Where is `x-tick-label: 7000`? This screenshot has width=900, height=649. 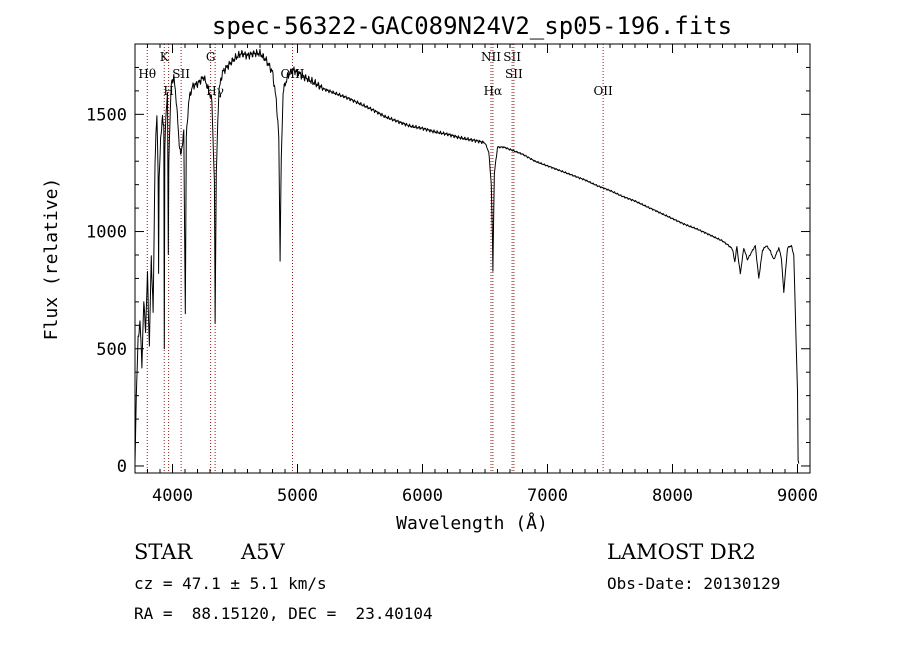 x-tick-label: 7000 is located at coordinates (547, 496).